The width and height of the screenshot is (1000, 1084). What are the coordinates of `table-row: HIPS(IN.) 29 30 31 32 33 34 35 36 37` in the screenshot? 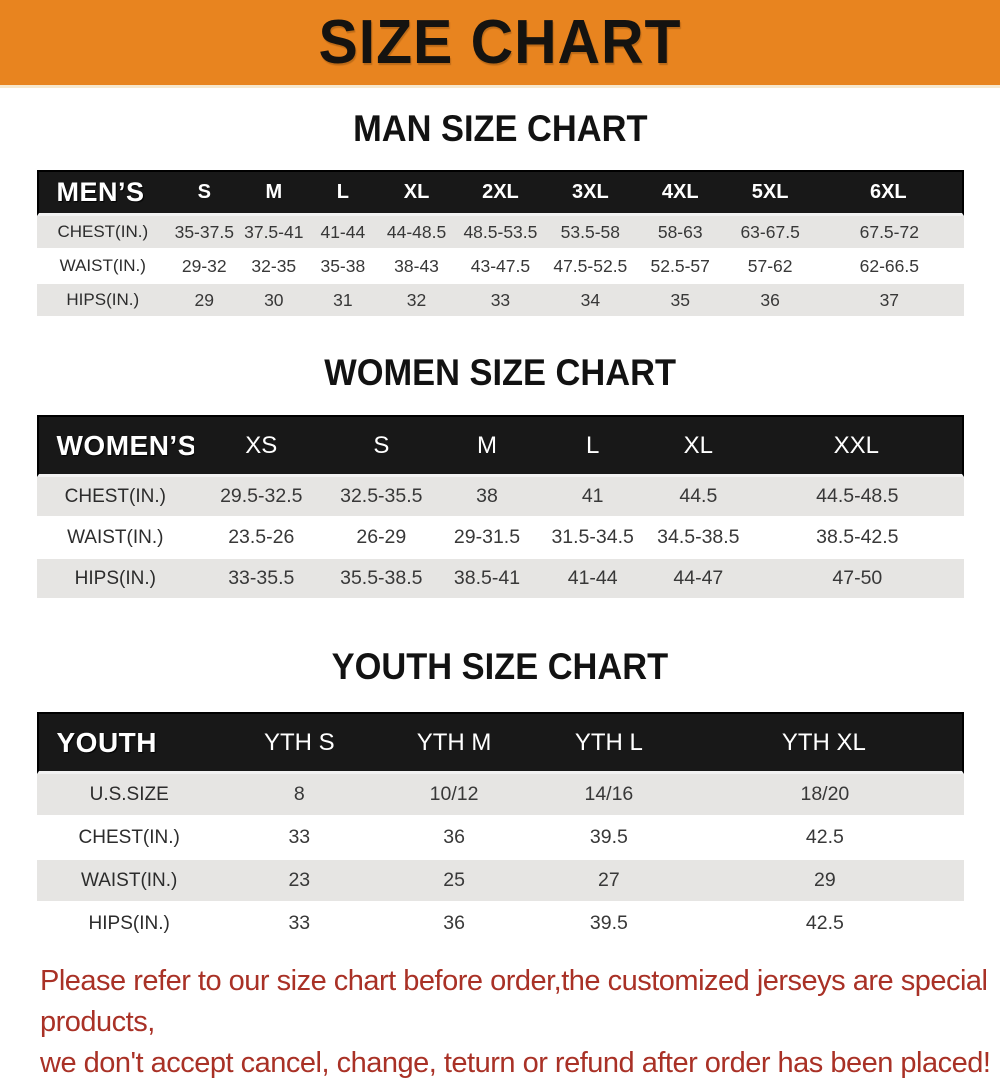 It's located at (500, 301).